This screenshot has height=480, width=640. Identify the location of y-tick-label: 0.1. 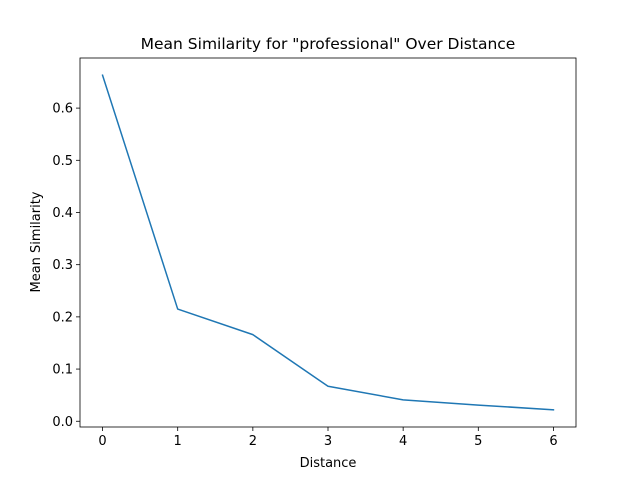
(62, 370).